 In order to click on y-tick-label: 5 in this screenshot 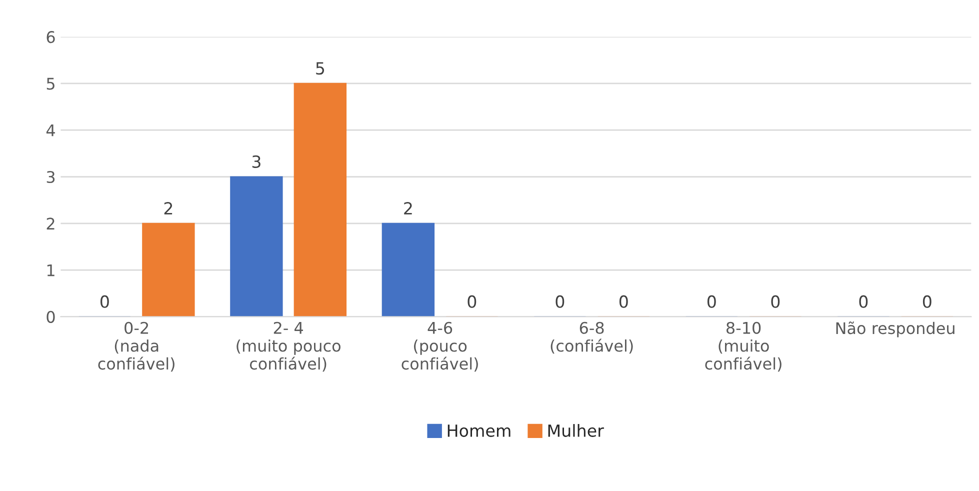, I will do `click(50, 84)`.